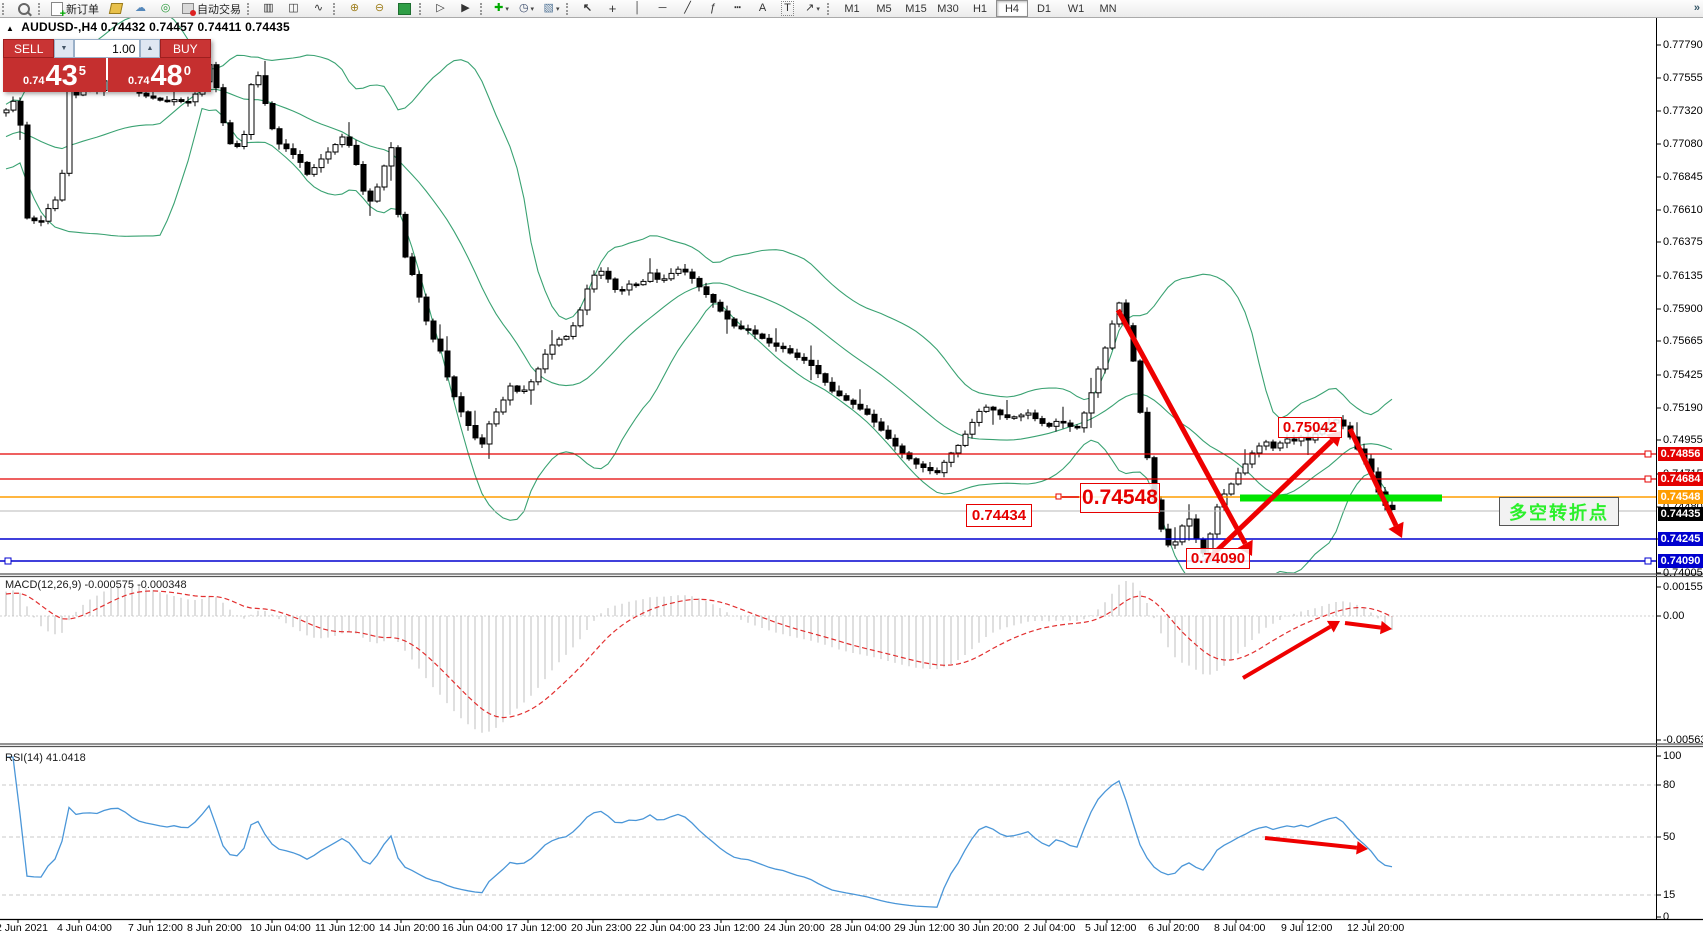 The width and height of the screenshot is (1703, 935). I want to click on time-axis-label: 12 Jul 20:00, so click(1376, 928).